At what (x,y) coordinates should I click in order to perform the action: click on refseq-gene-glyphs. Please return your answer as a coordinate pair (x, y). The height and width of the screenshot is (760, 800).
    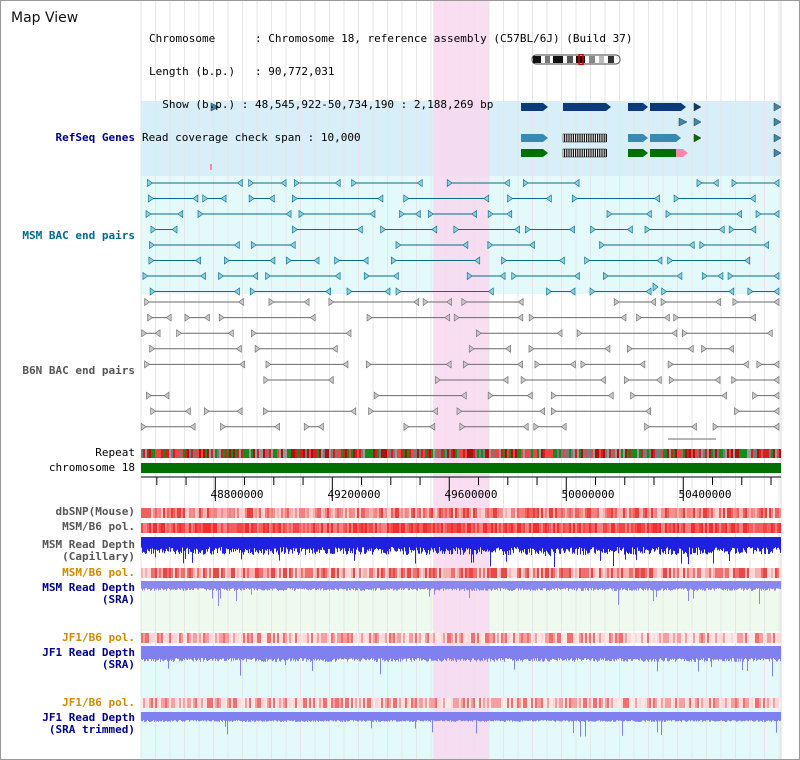
    Looking at the image, I should click on (496, 136).